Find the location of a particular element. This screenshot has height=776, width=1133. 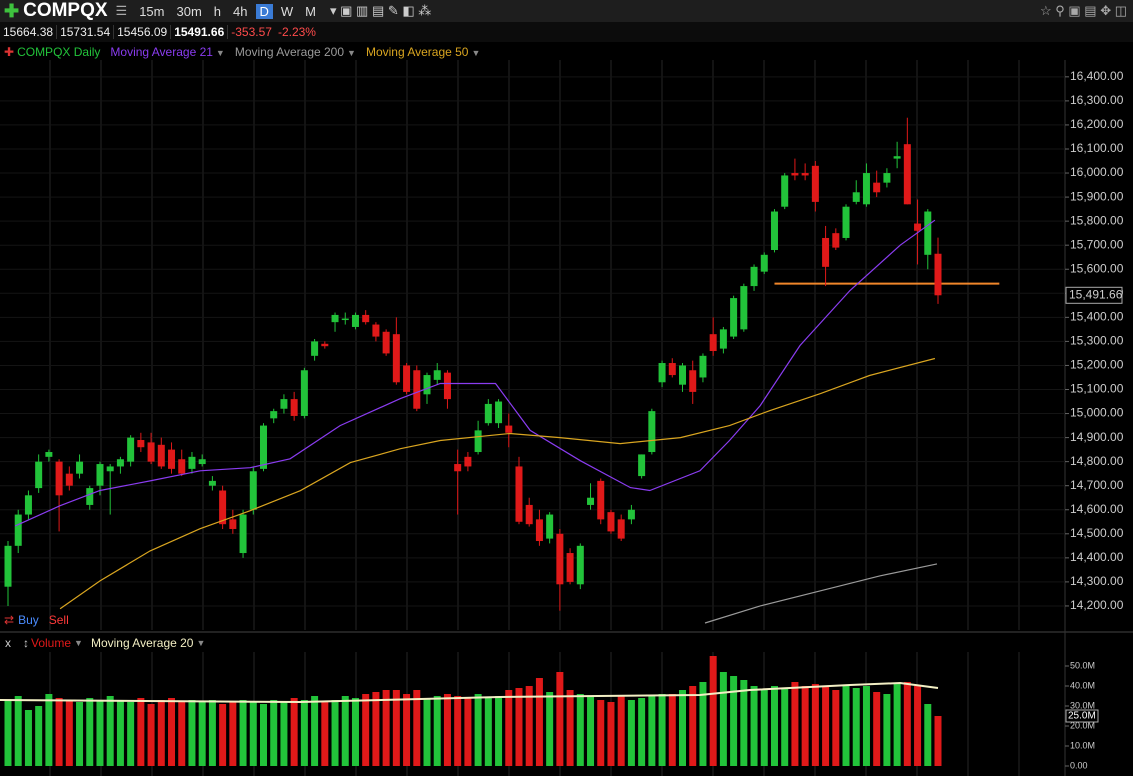

tool-icons: ▾ ▣ ▥ ▤ ✎ ◧ ⁂ is located at coordinates (381, 10).